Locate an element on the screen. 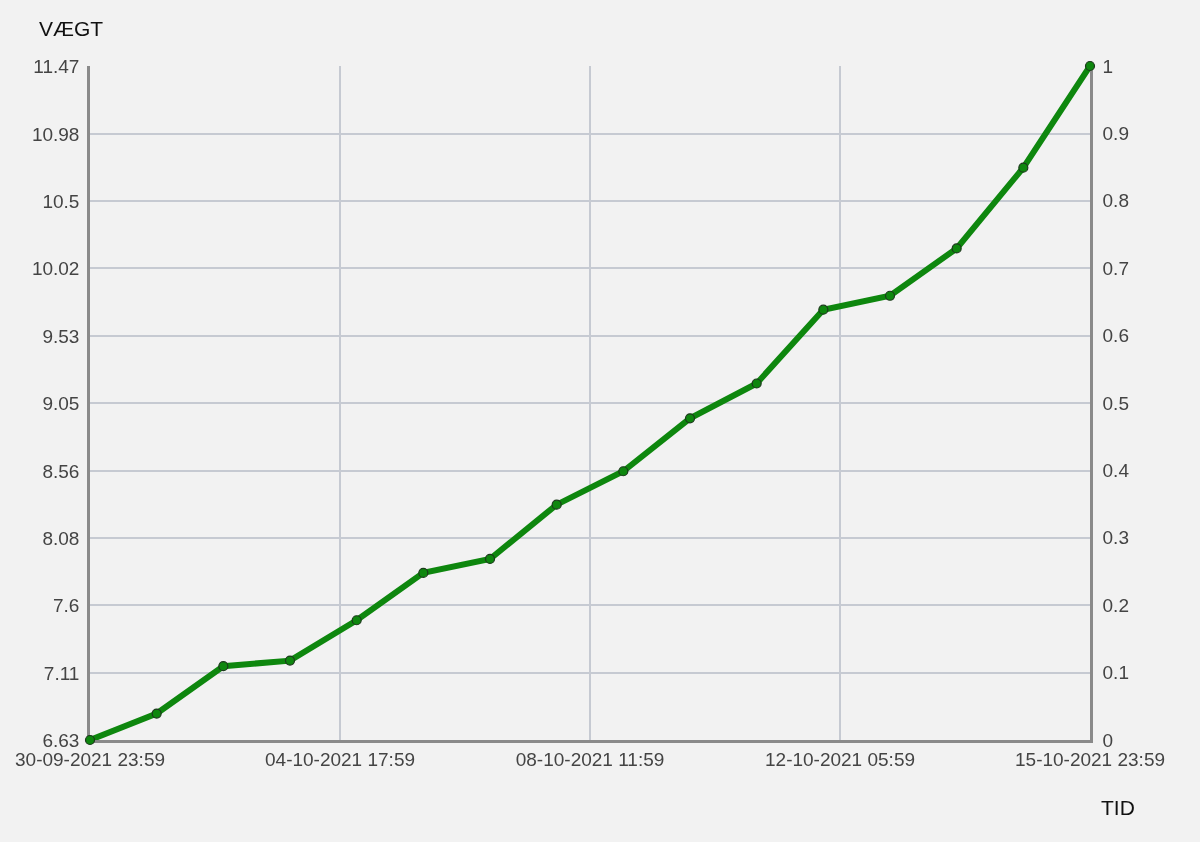 The width and height of the screenshot is (1200, 842). y-tick-label: 7.11 is located at coordinates (61, 673).